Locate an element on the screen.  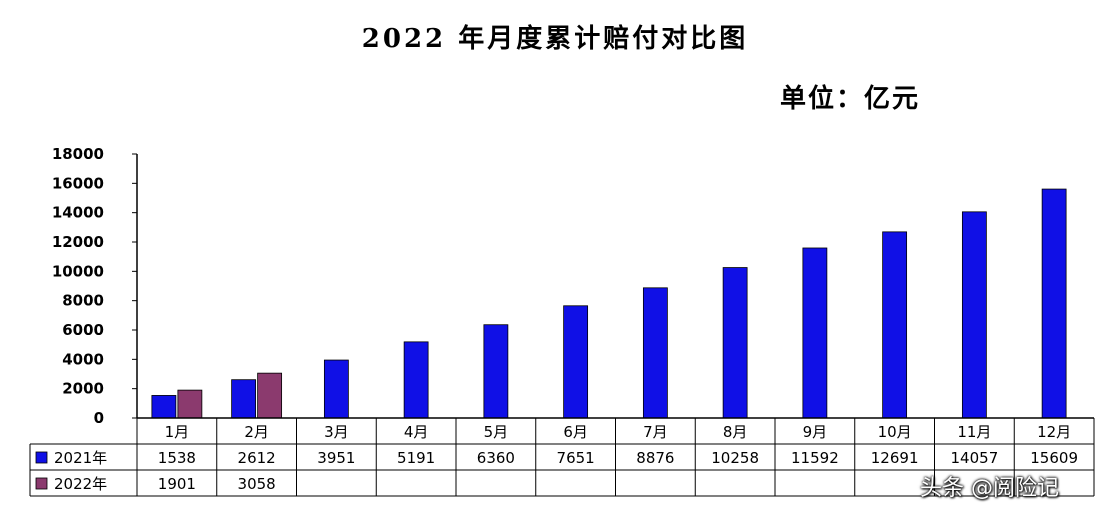
legend-label: 2021年 is located at coordinates (80, 458).